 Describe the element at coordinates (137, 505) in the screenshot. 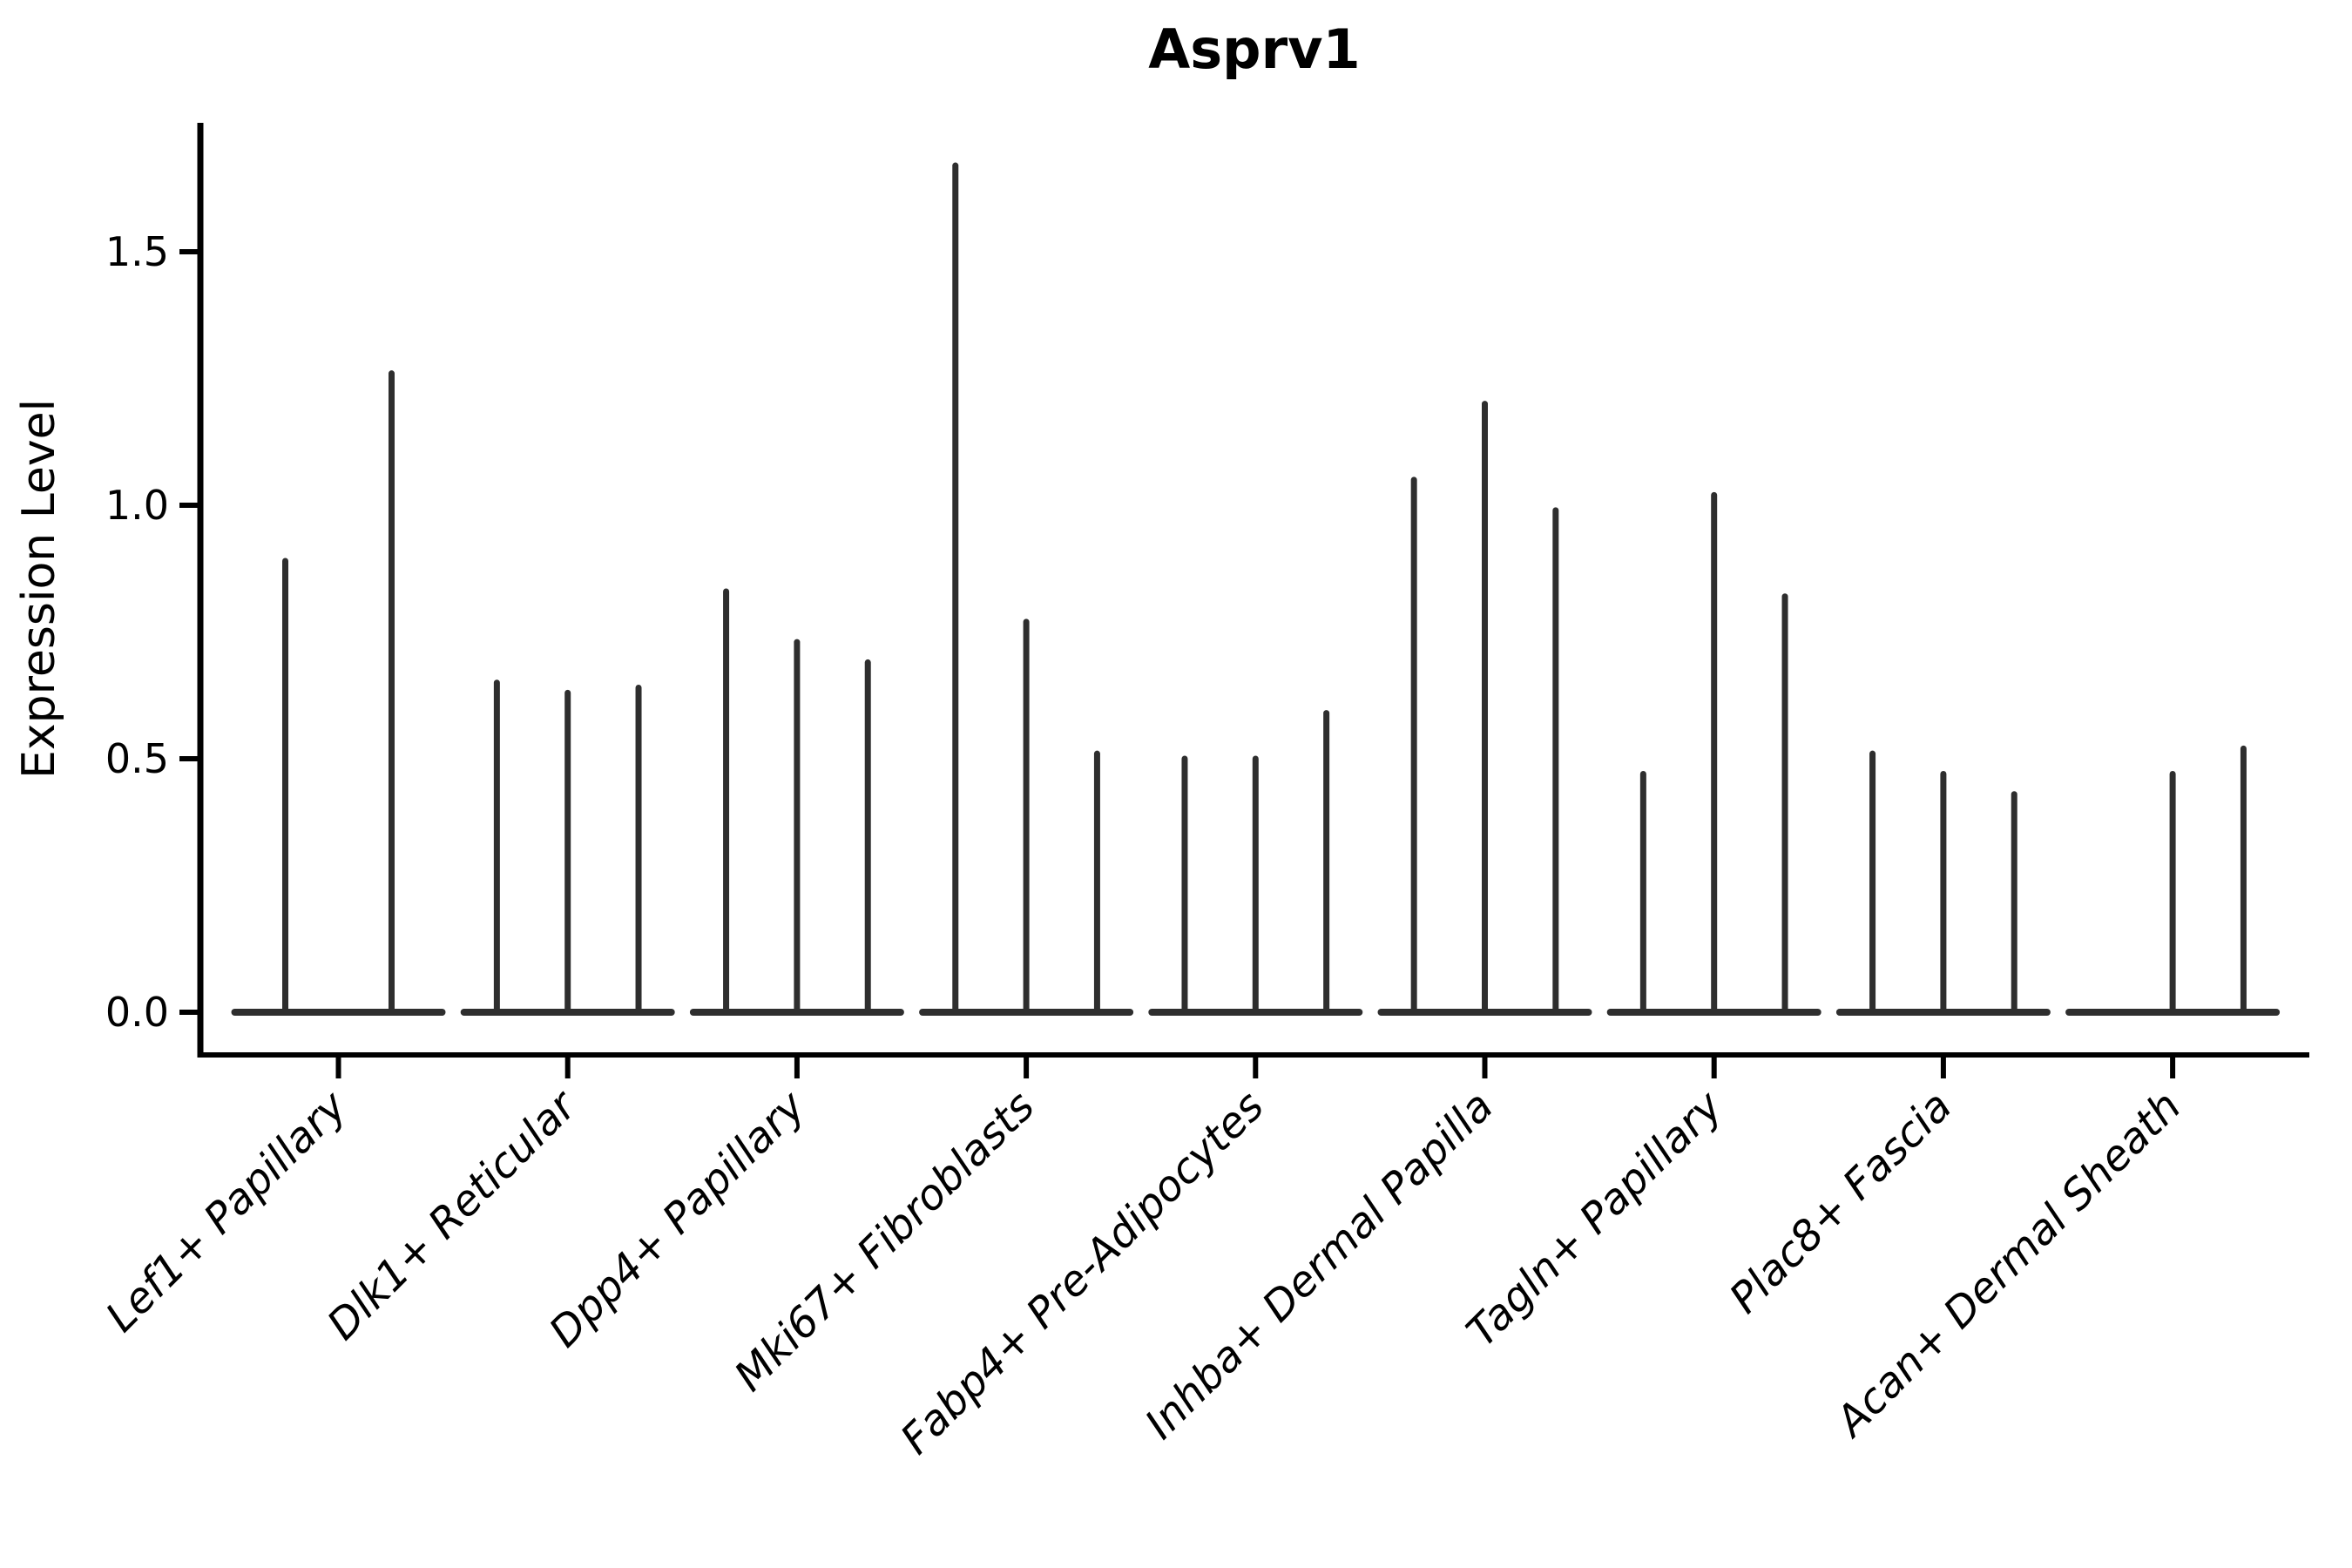

I see `y-tick-label: 1.0` at that location.